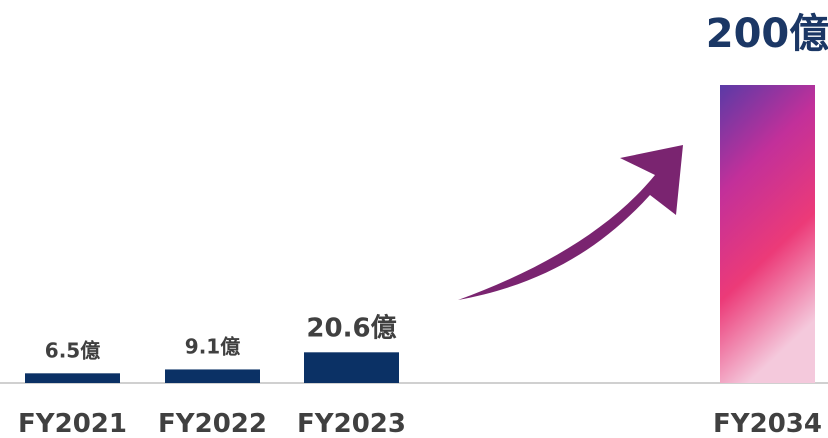  What do you see at coordinates (351, 423) in the screenshot?
I see `x-tick-label: FY2023` at bounding box center [351, 423].